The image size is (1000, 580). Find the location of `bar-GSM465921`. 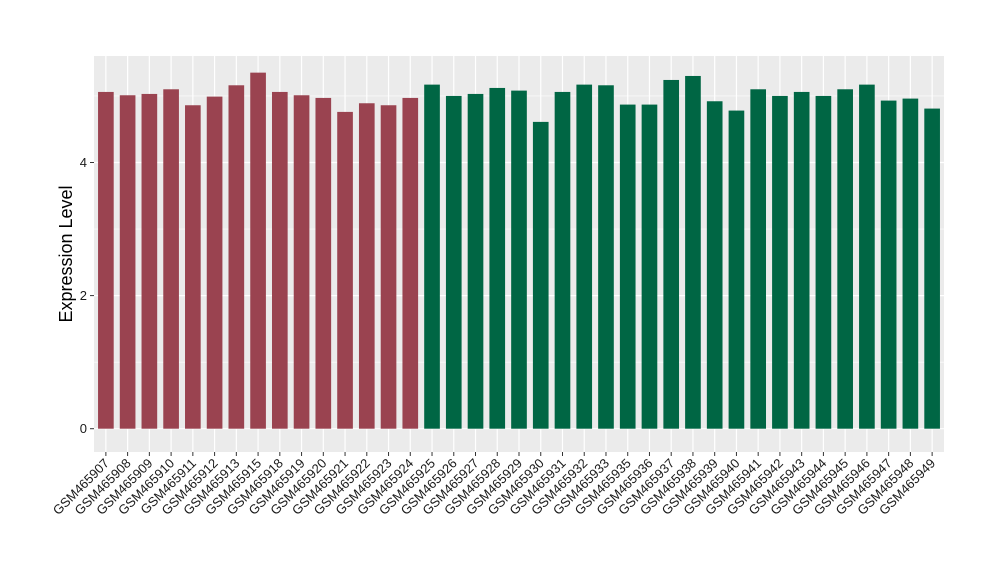

bar-GSM465921 is located at coordinates (345, 270).